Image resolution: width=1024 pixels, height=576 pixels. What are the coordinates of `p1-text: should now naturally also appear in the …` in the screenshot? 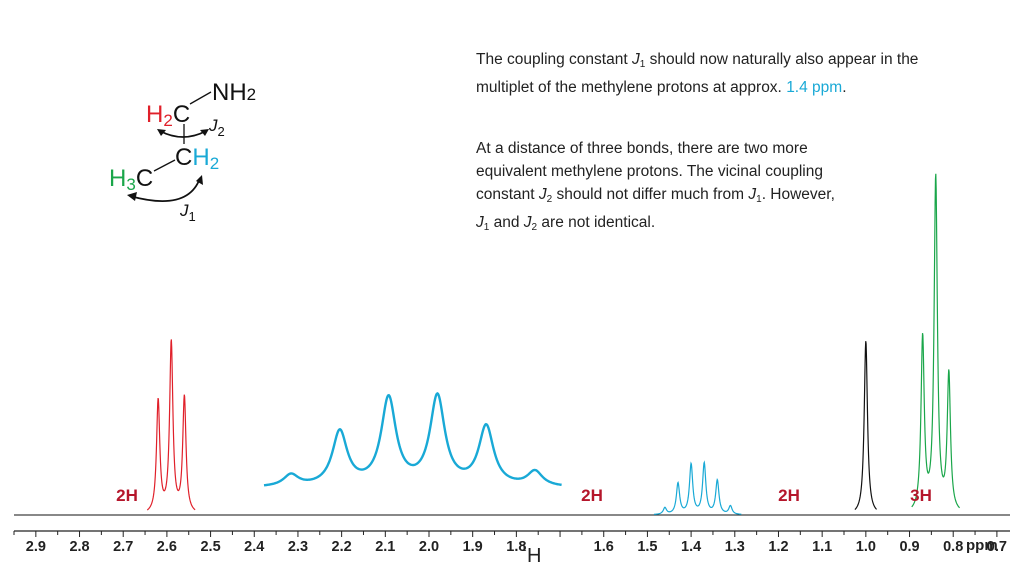 It's located at (697, 73).